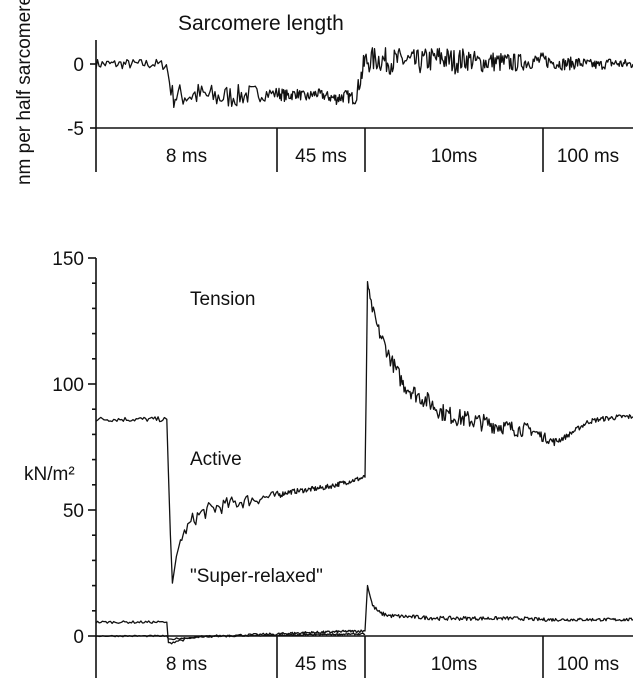 This screenshot has height=678, width=633. Describe the element at coordinates (321, 156) in the screenshot. I see `top-segment-label: 45 ms` at that location.